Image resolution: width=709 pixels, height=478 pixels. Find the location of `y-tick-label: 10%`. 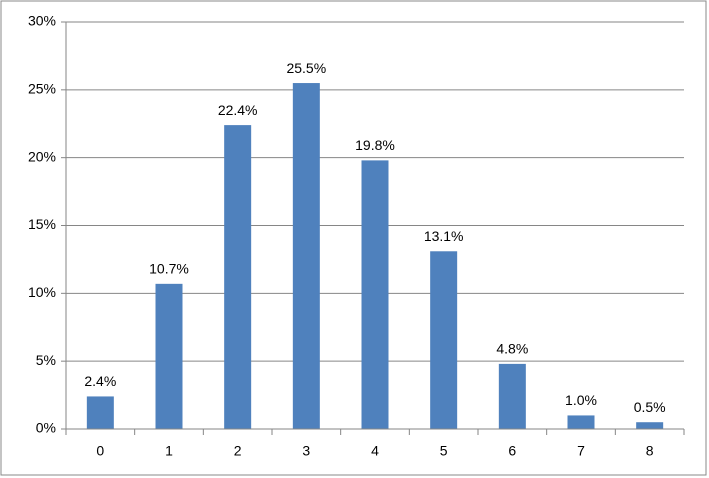

y-tick-label: 10% is located at coordinates (42, 292).